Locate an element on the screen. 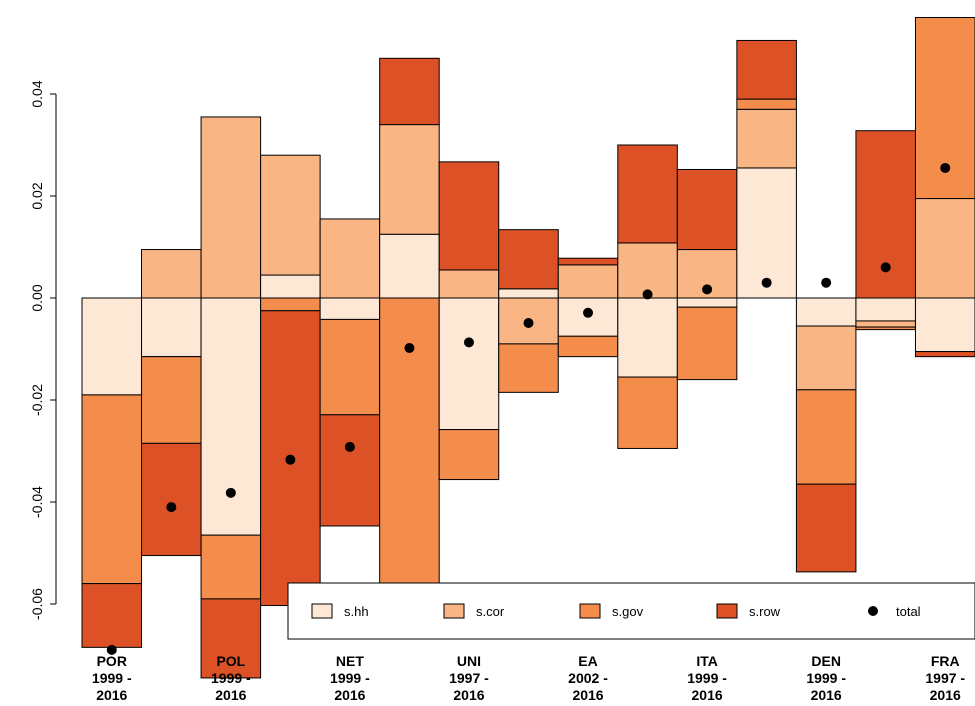  legend-item-s-gov: s.gov is located at coordinates (611, 611).